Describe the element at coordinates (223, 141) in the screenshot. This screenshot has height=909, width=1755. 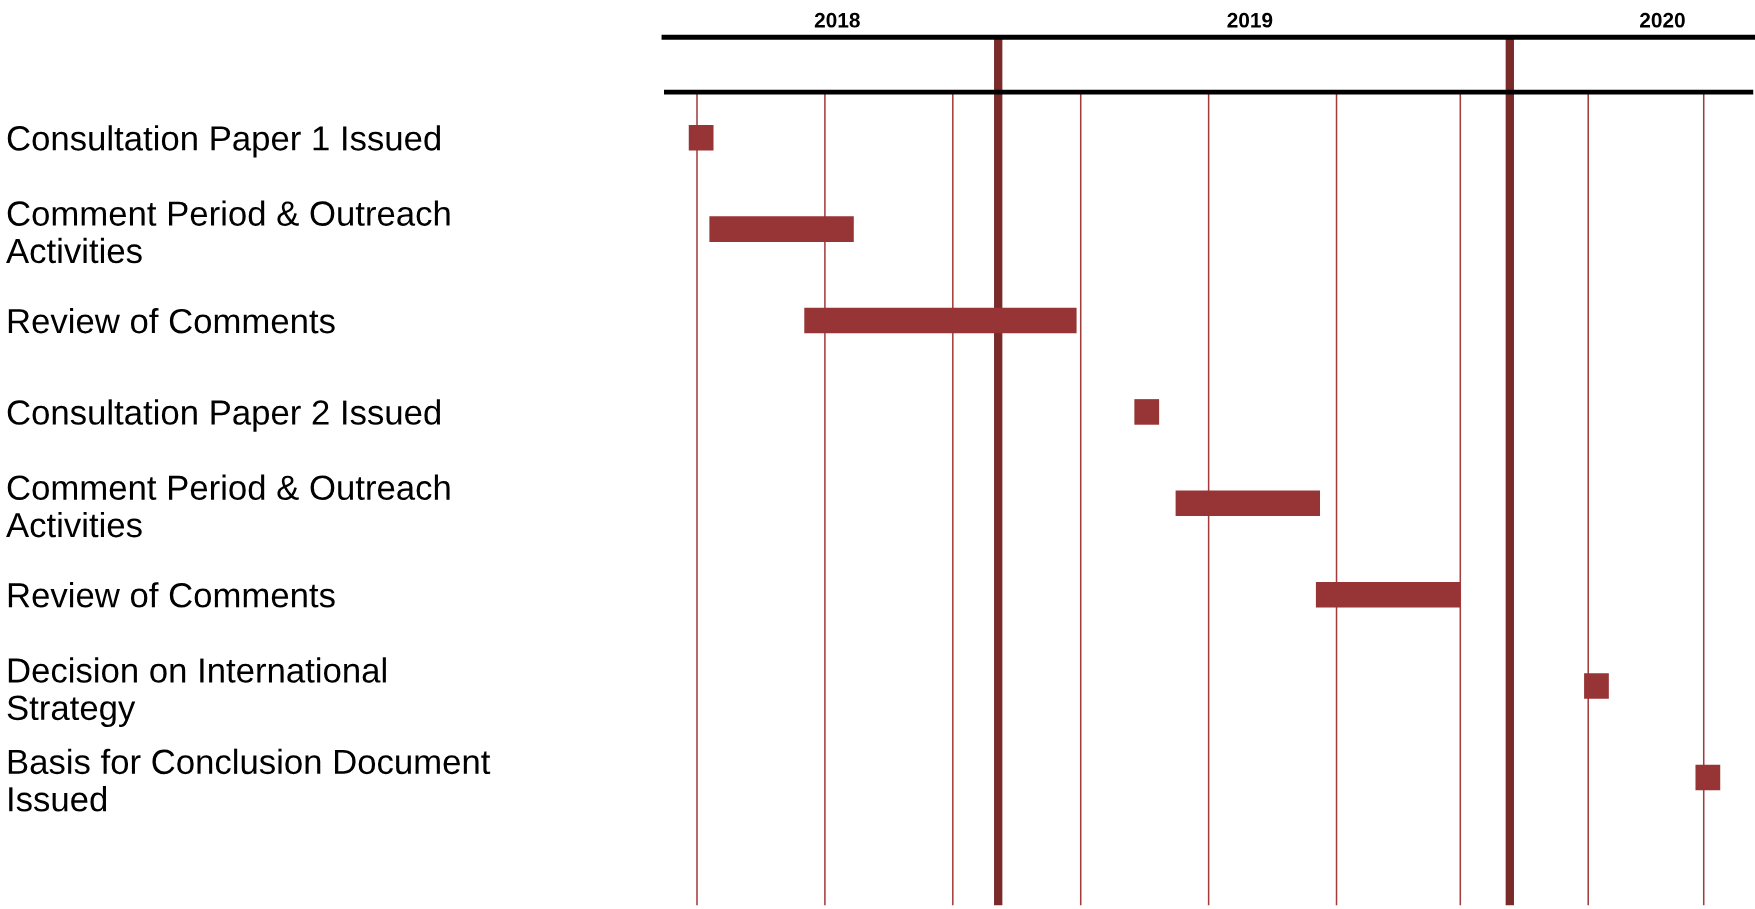
I see `y-tick-label: Consultation Paper 1 Issued` at that location.